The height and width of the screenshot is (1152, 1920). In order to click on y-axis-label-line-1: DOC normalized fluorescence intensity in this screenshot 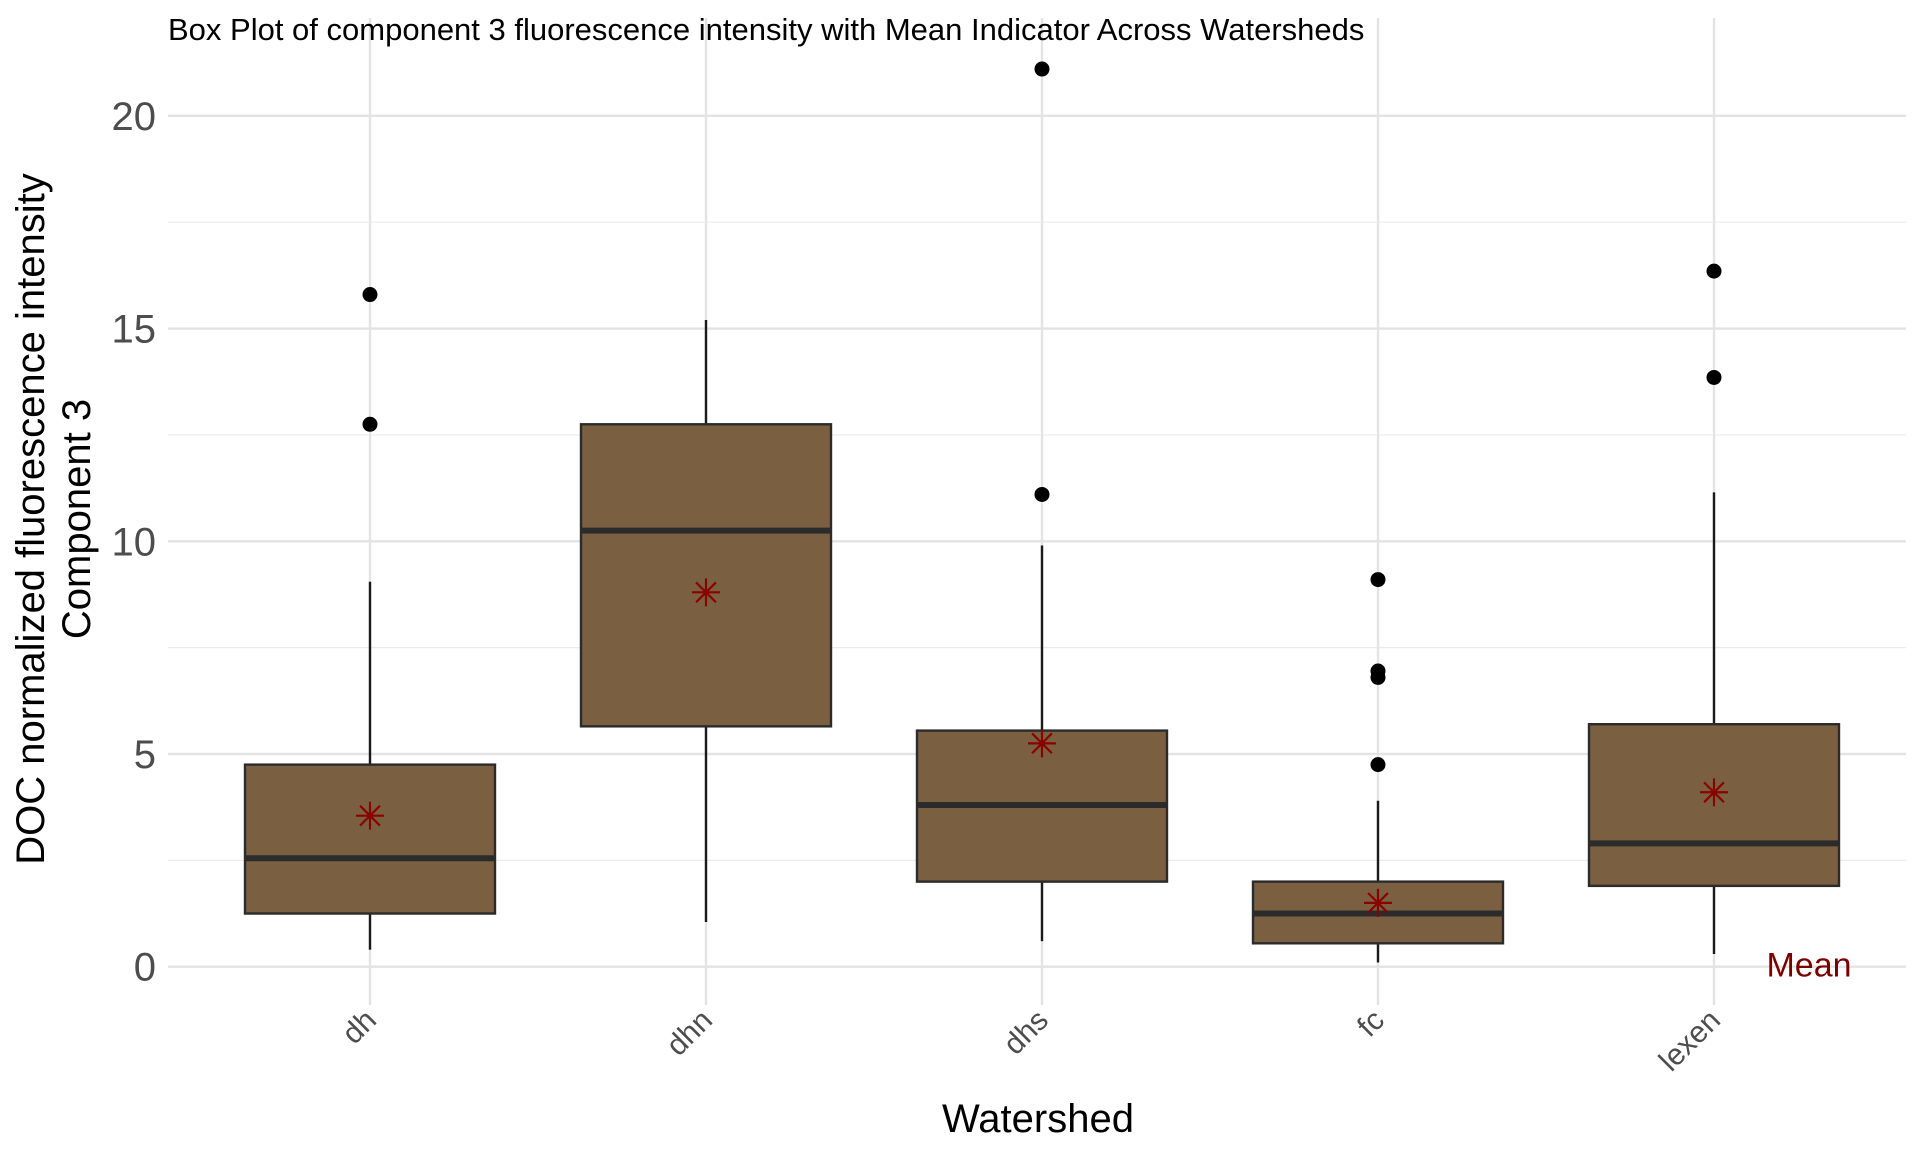, I will do `click(31, 518)`.